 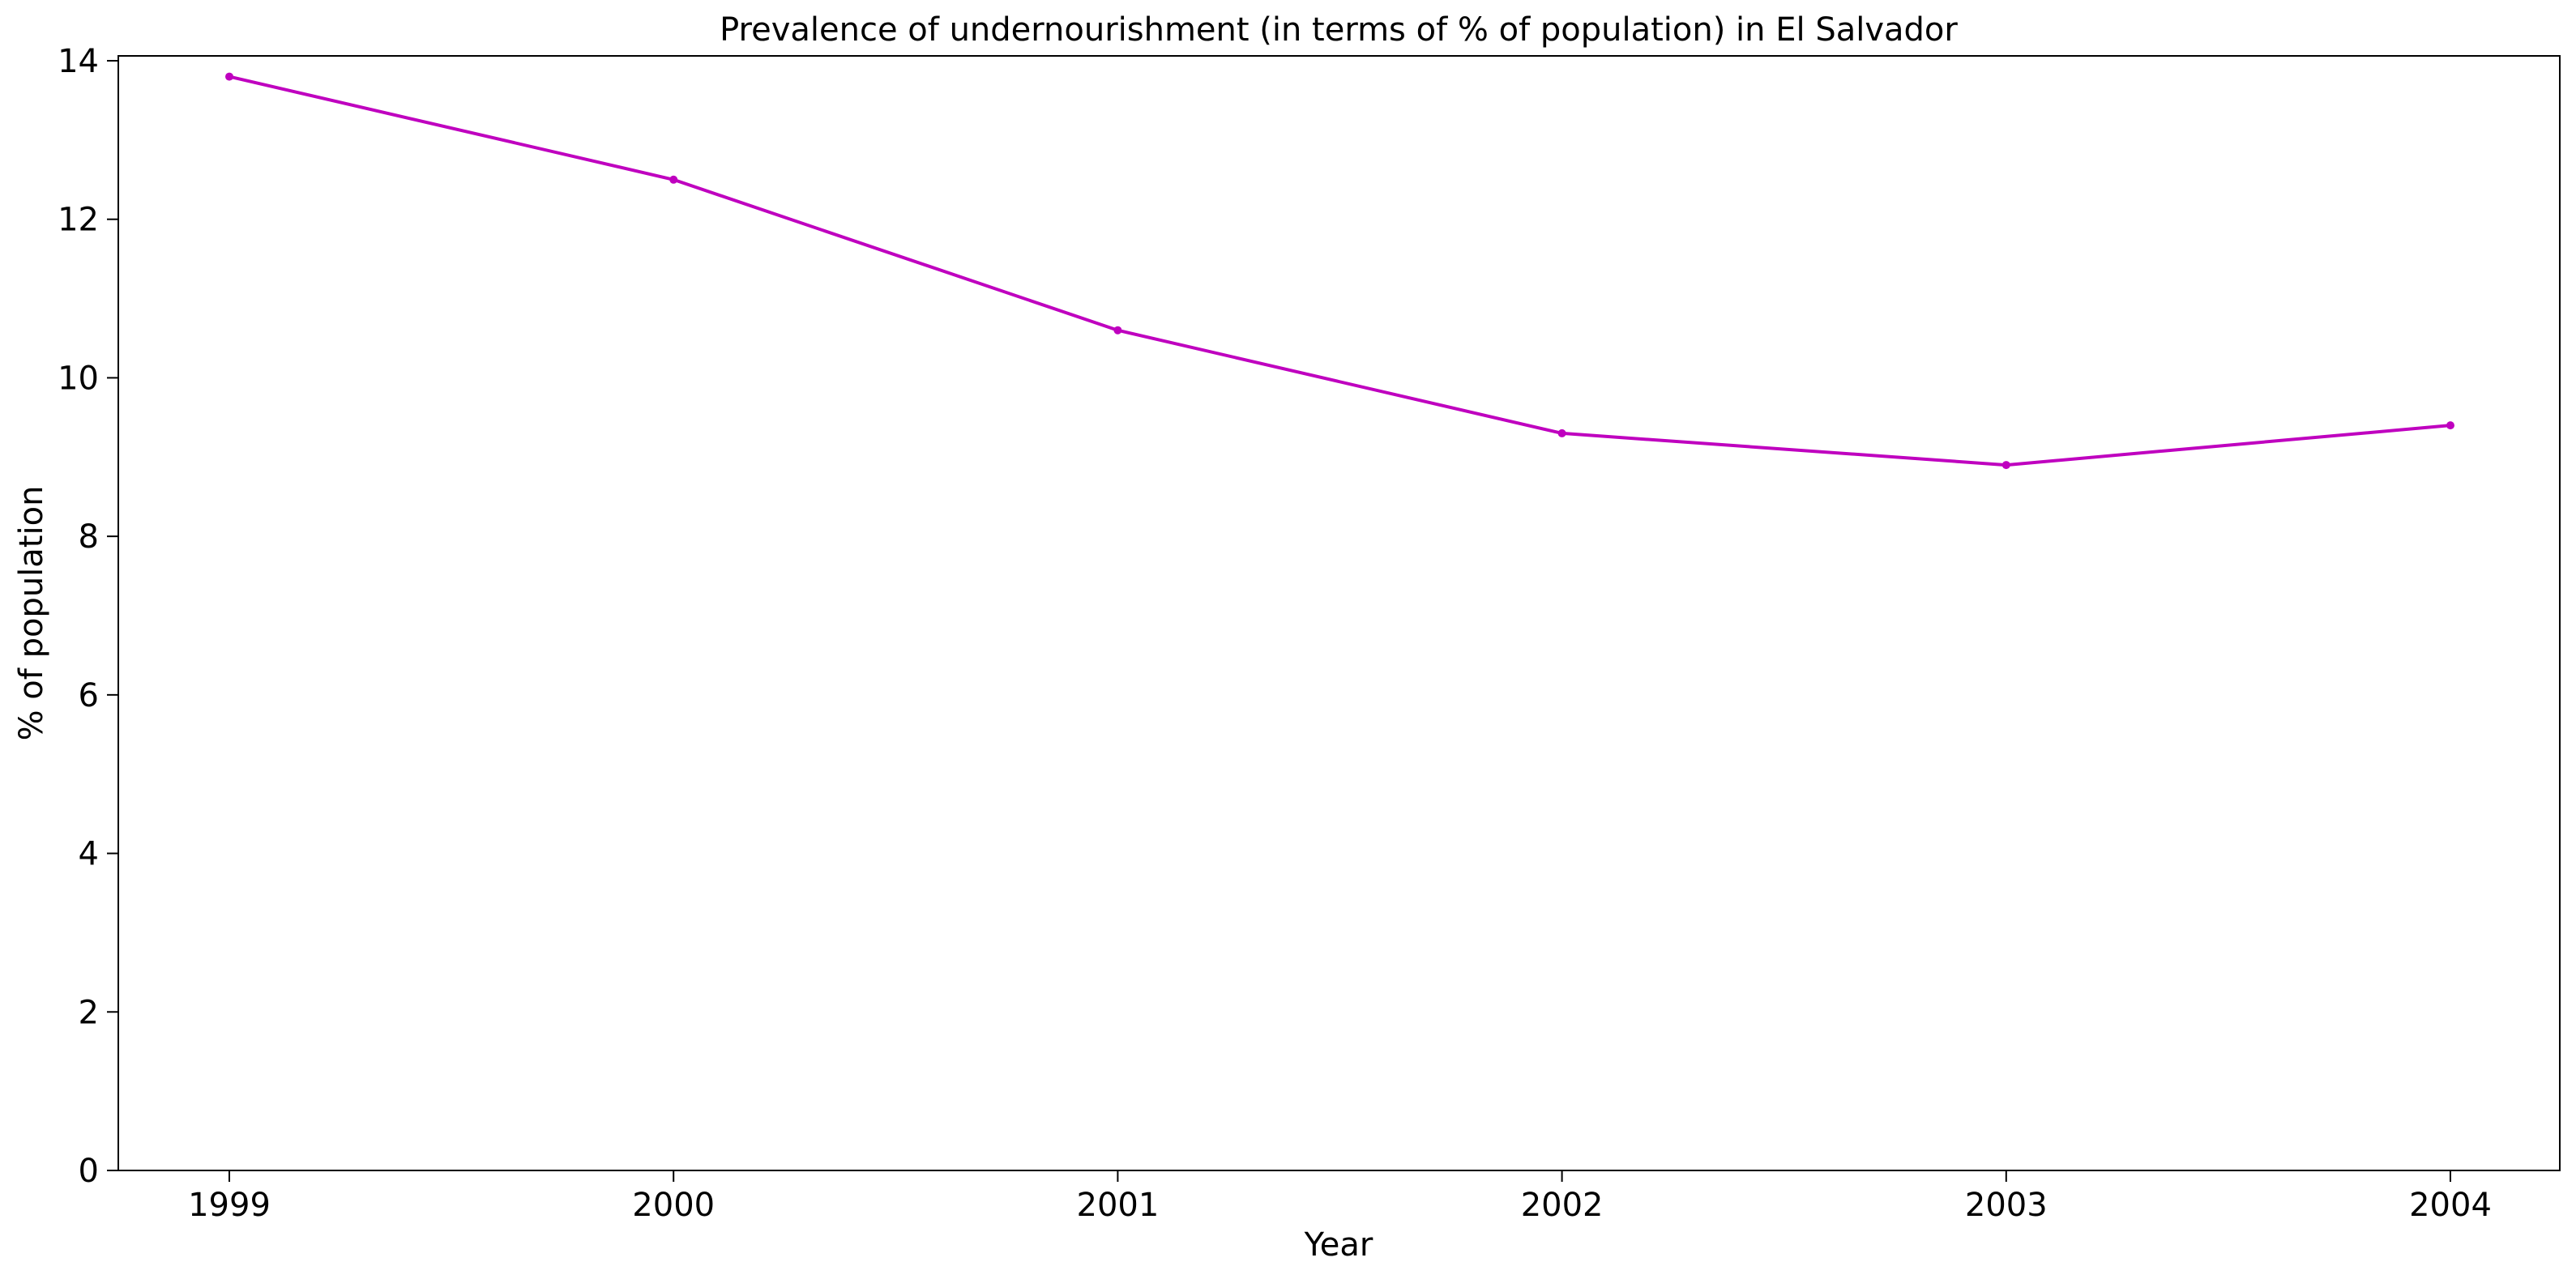 What do you see at coordinates (89, 854) in the screenshot?
I see `y-tick-label: 4` at bounding box center [89, 854].